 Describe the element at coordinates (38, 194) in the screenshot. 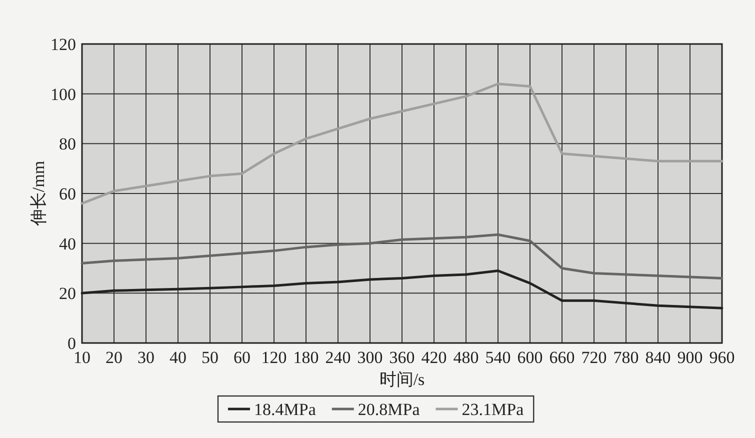

I see `y-axis-title: 伸长/mm` at that location.